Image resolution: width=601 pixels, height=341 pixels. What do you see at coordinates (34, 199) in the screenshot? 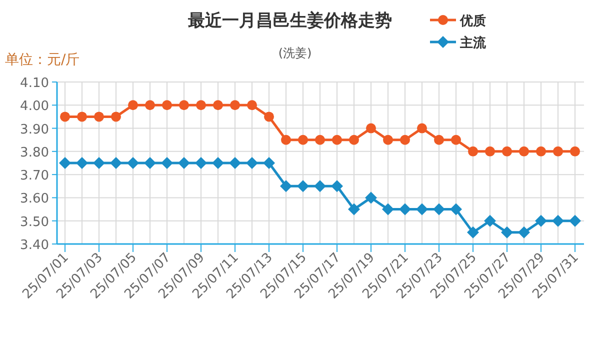
I see `y-tick-label: 3.60` at bounding box center [34, 199].